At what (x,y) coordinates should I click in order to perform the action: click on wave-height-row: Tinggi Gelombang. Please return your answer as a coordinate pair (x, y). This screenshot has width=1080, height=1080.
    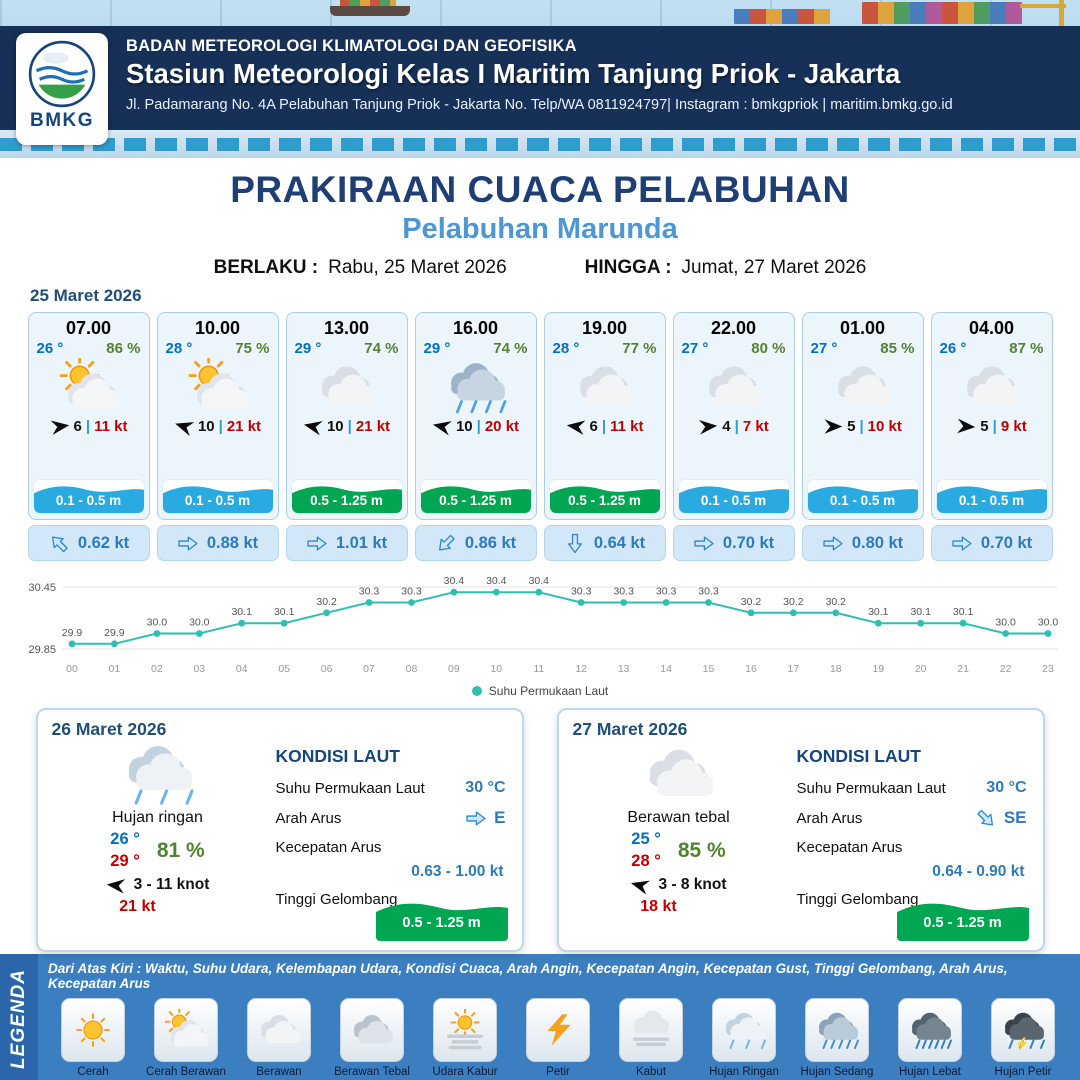
    Looking at the image, I should click on (912, 899).